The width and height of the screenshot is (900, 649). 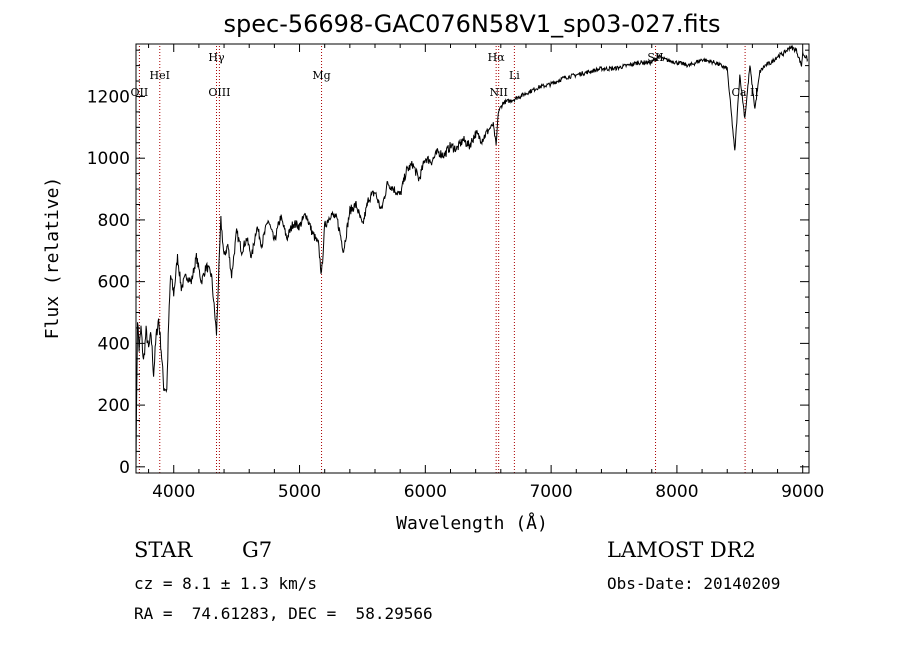 I want to click on x-axis-label: Wavelength (Å), so click(x=472, y=523).